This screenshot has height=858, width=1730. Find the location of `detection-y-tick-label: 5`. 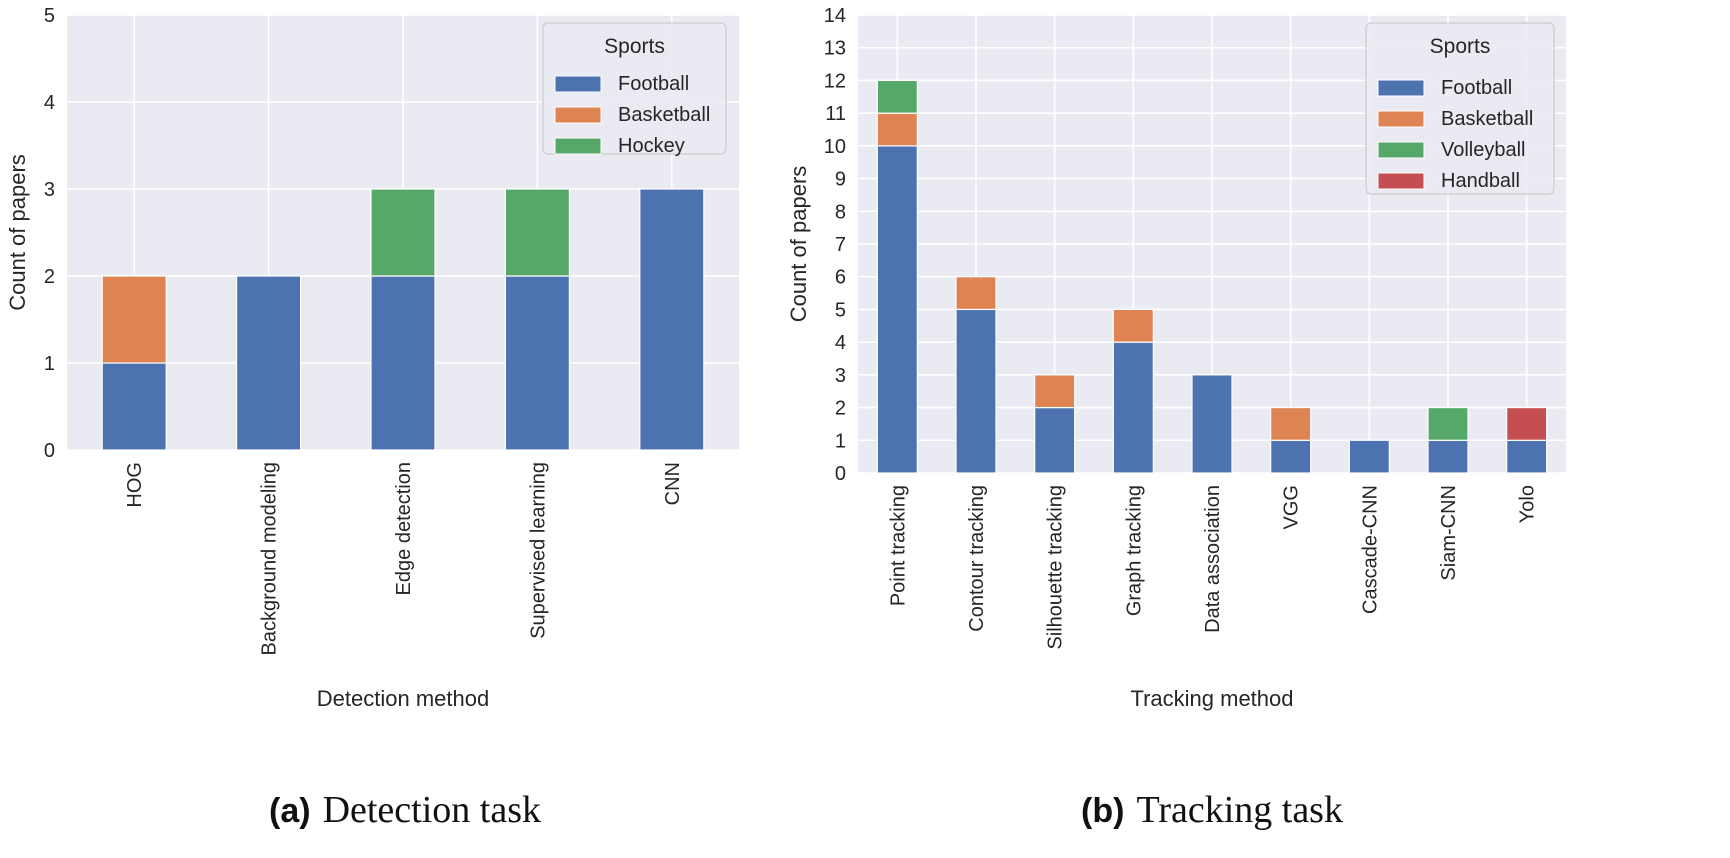

detection-y-tick-label: 5 is located at coordinates (49, 16).